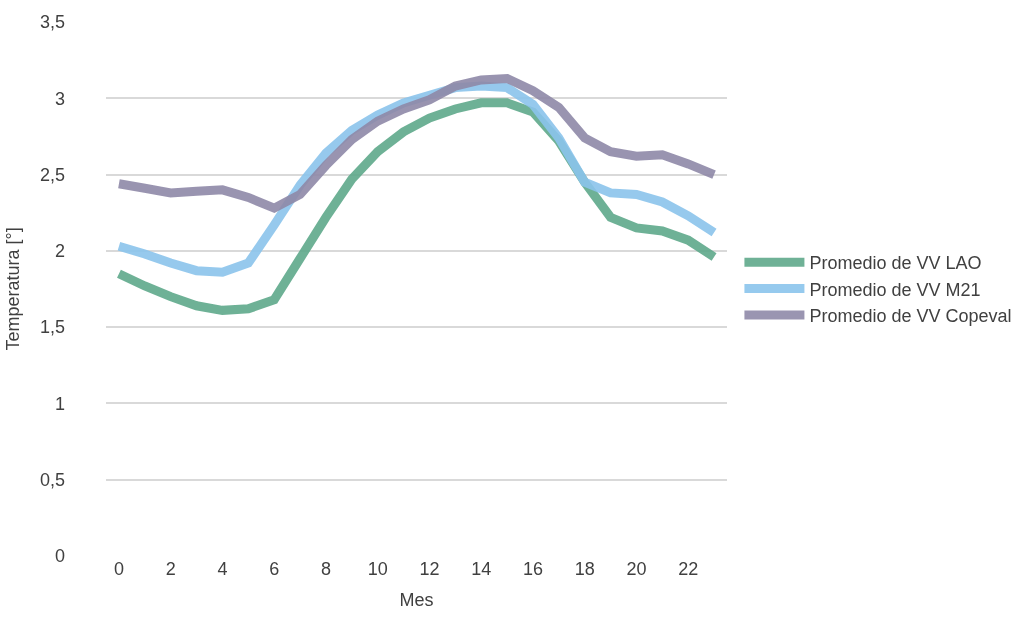 The width and height of the screenshot is (1029, 626). Describe the element at coordinates (481, 569) in the screenshot. I see `x-tick-label: 14` at that location.